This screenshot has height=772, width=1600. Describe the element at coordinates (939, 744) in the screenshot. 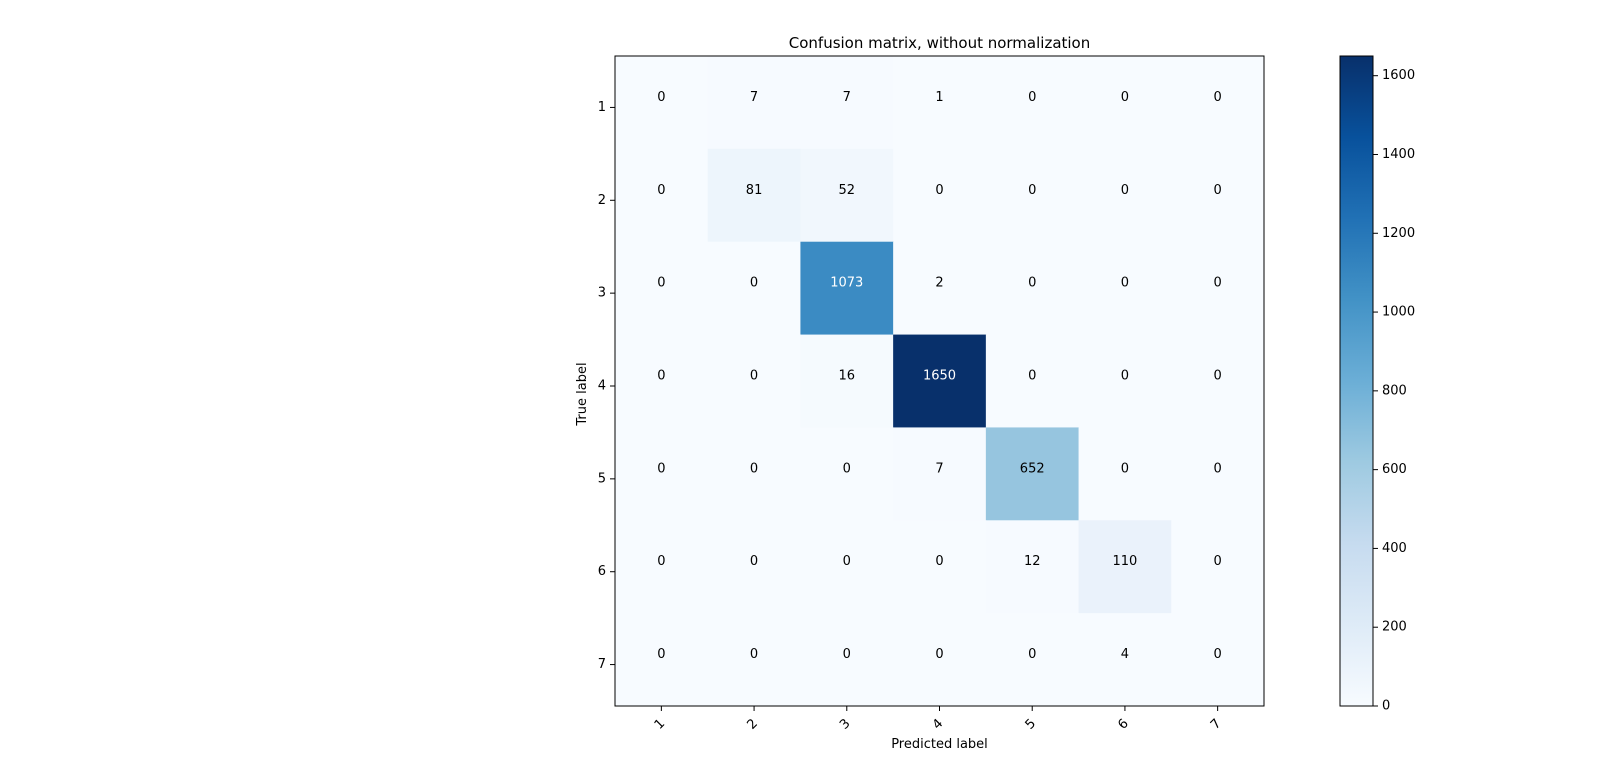

I see `x-axis-label: Predicted label` at that location.